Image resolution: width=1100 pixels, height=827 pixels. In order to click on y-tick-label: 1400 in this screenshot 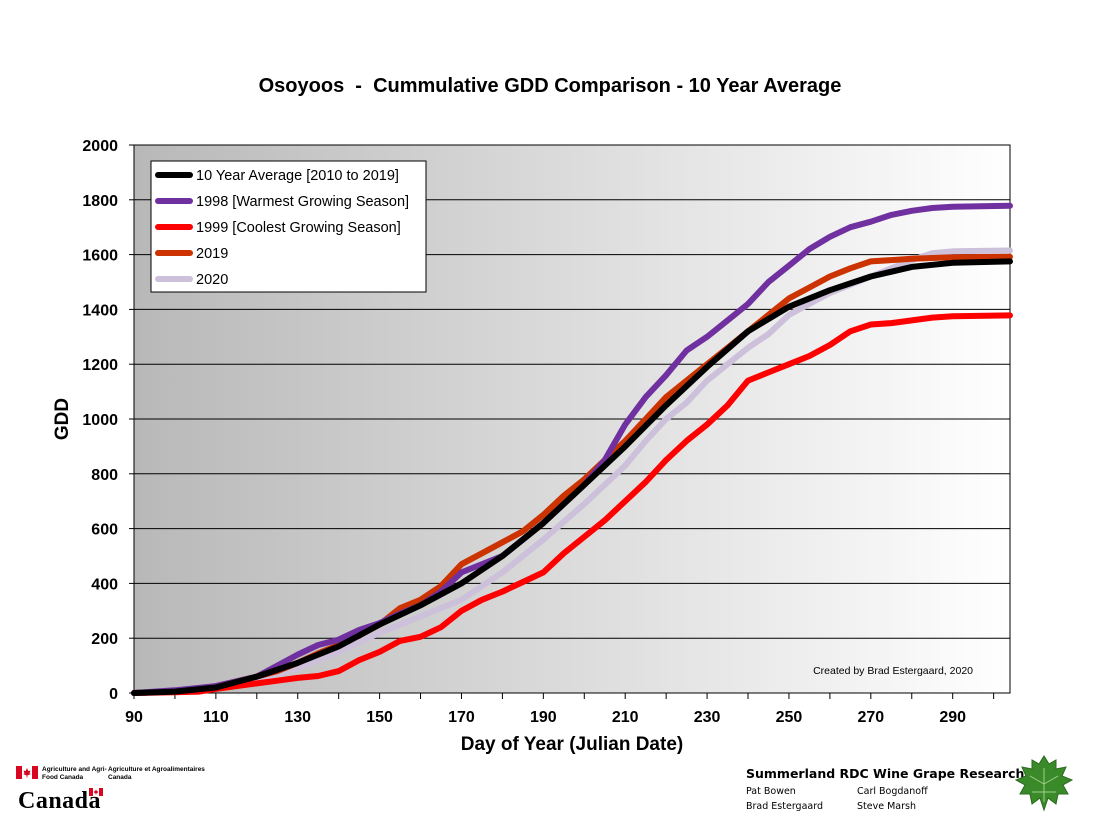, I will do `click(100, 310)`.